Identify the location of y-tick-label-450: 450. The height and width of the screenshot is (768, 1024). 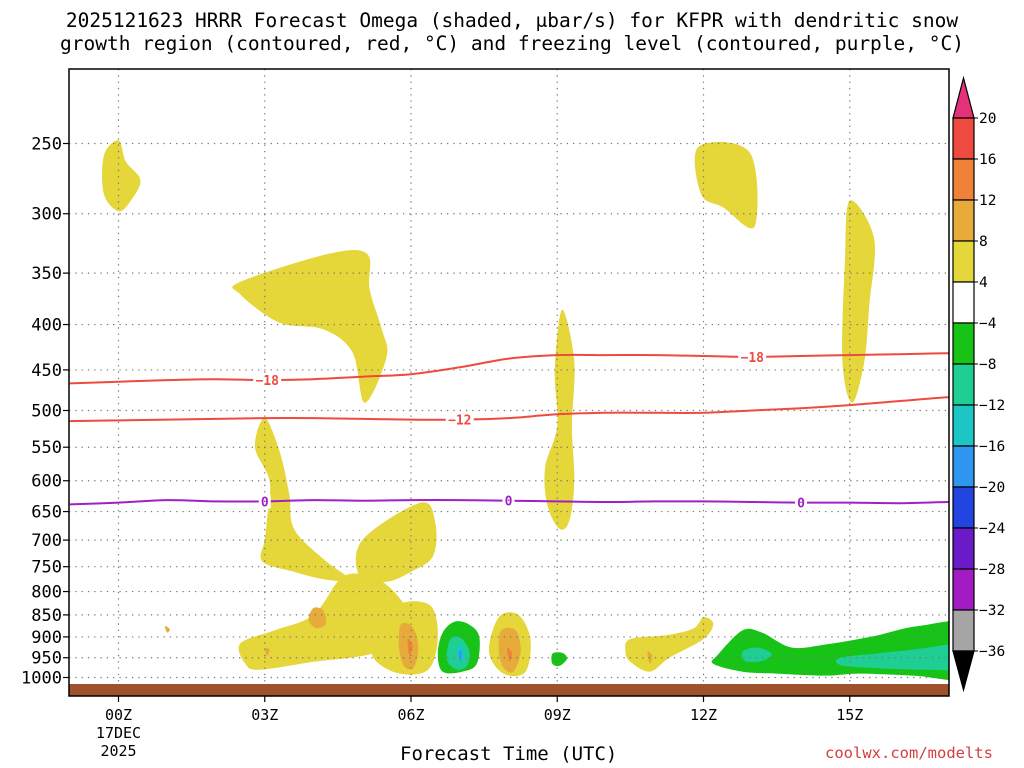
(46, 371).